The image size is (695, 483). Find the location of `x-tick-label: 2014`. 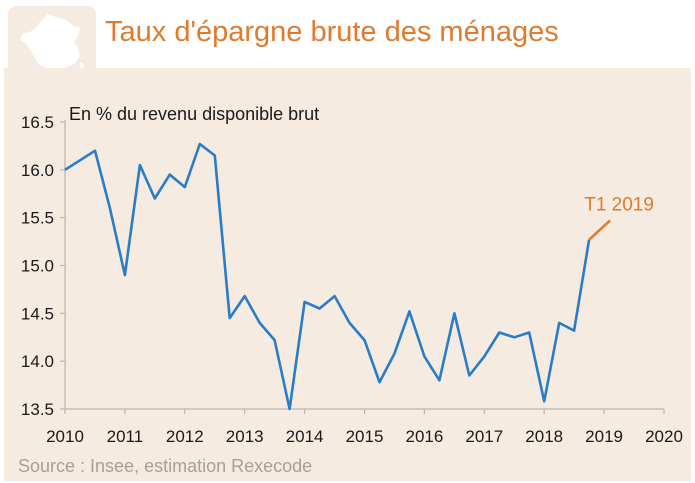

x-tick-label: 2014 is located at coordinates (305, 436).